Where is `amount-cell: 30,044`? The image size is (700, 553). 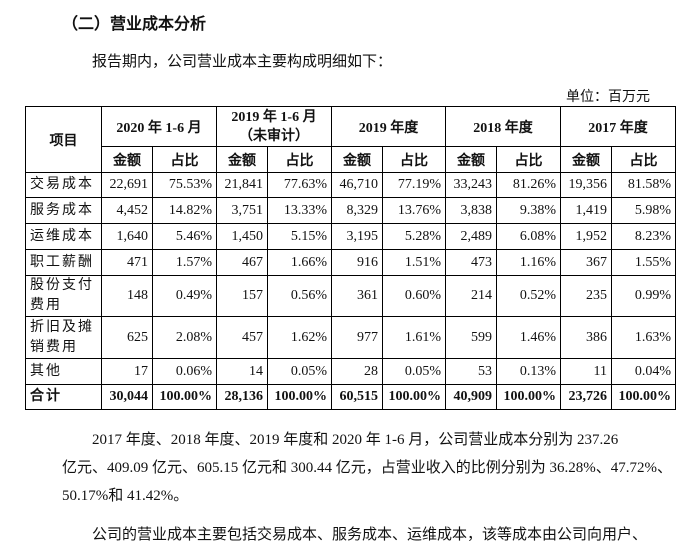 amount-cell: 30,044 is located at coordinates (127, 397).